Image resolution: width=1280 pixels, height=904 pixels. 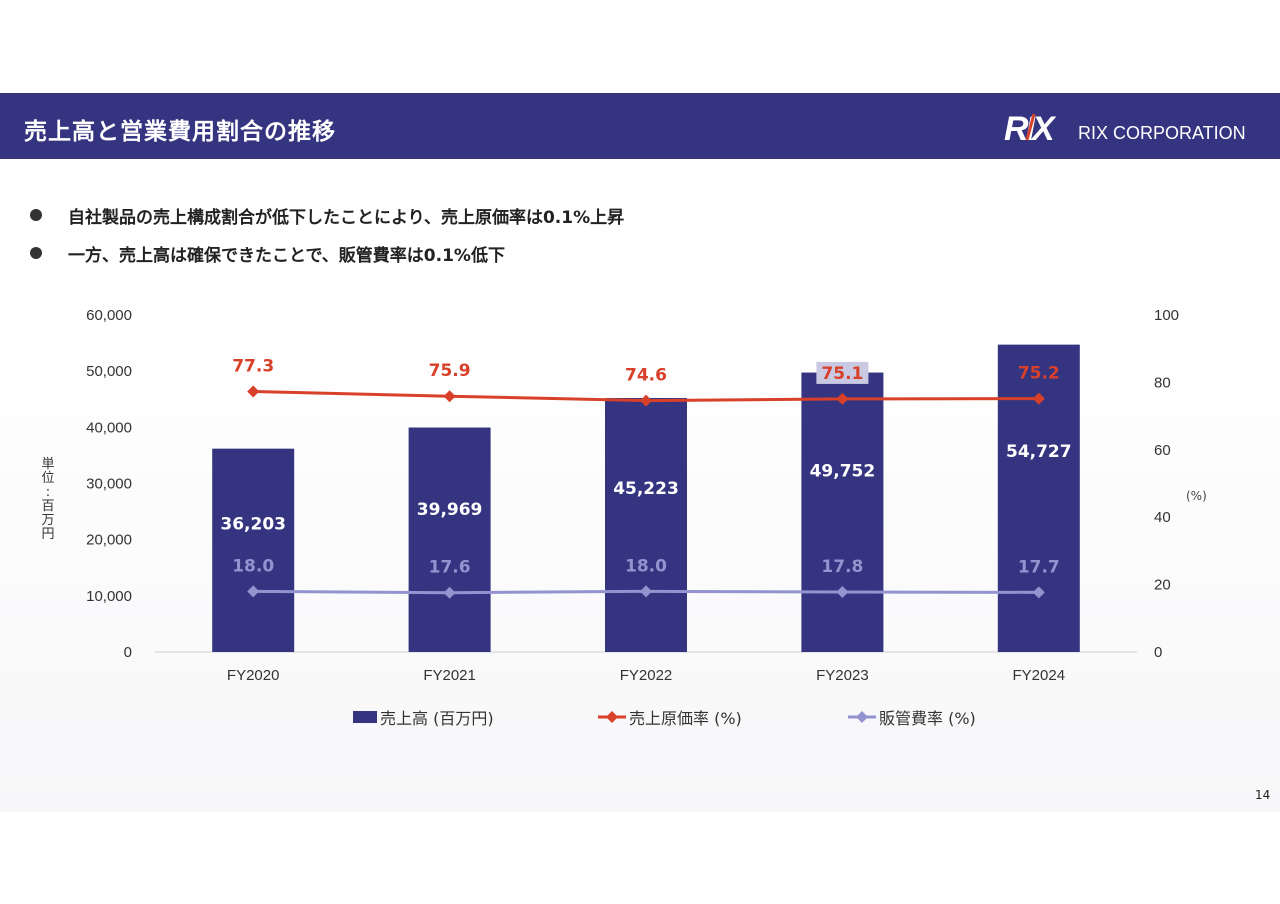 What do you see at coordinates (450, 510) in the screenshot?
I see `revenue-value-label: 39,969` at bounding box center [450, 510].